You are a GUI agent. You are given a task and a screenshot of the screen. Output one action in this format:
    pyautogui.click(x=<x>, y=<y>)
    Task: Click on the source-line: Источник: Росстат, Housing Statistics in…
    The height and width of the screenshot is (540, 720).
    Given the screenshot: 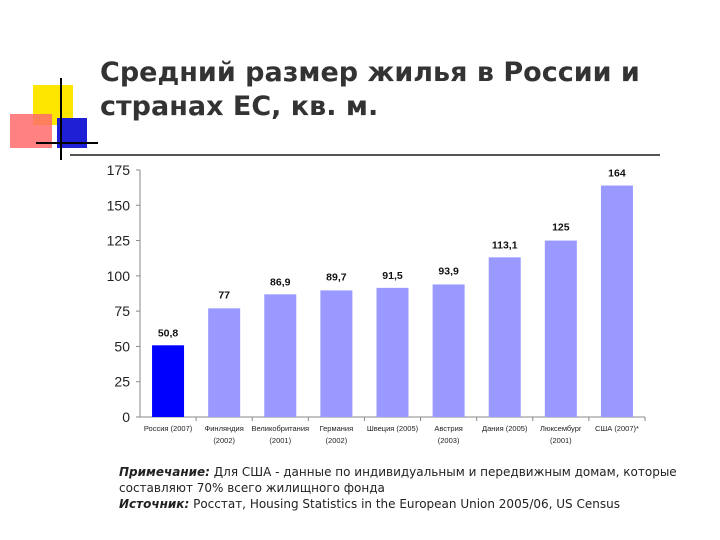 What is the action you would take?
    pyautogui.click(x=414, y=504)
    